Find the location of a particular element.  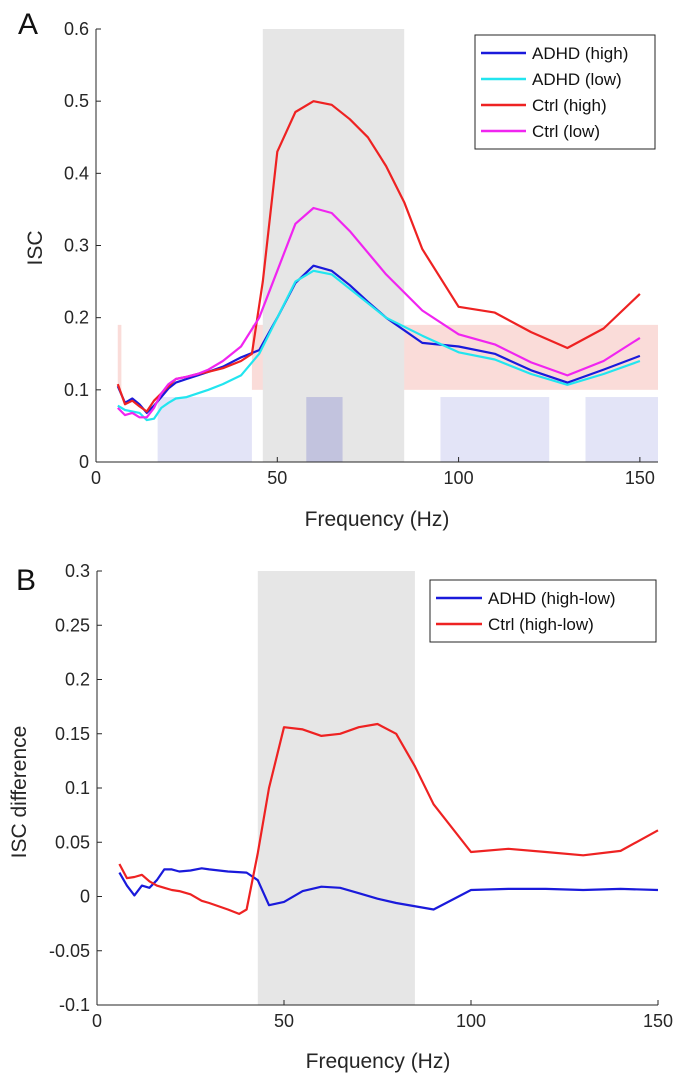

panel-b-y-tick-label: 0.3 is located at coordinates (77, 571).